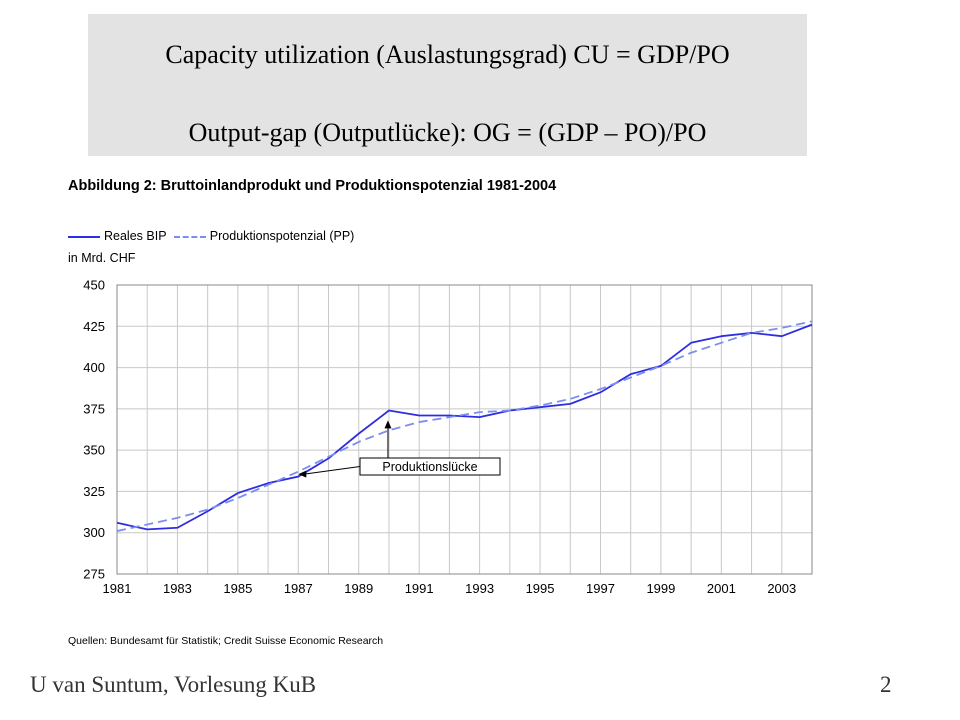  I want to click on y-tick-label: 425, so click(94, 326).